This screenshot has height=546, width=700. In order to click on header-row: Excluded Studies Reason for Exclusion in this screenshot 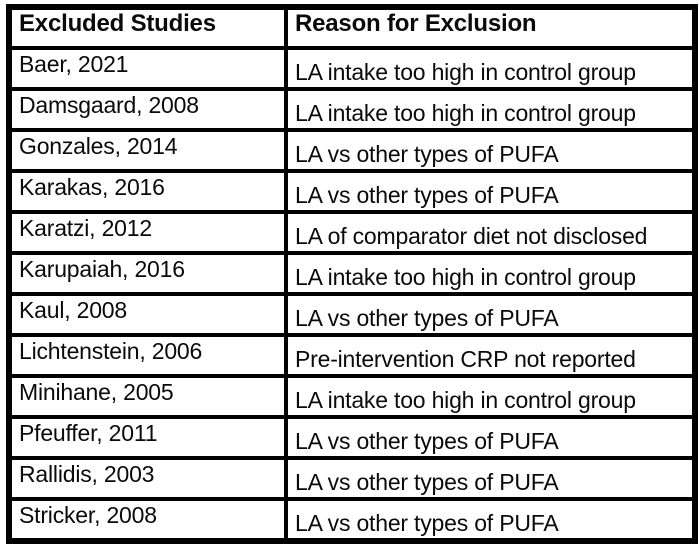, I will do `click(352, 28)`.